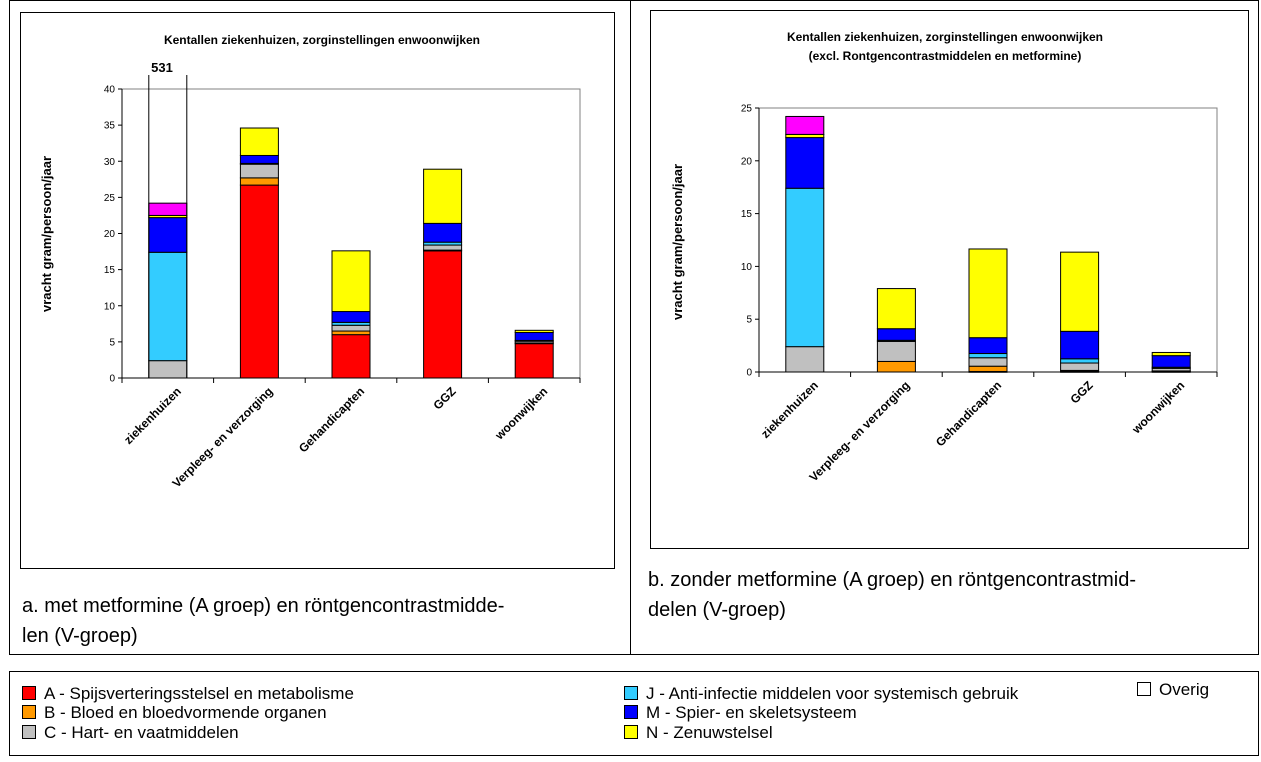 This screenshot has width=1261, height=762. What do you see at coordinates (988, 293) in the screenshot?
I see `chart-b-bar-gehandicapten-n` at bounding box center [988, 293].